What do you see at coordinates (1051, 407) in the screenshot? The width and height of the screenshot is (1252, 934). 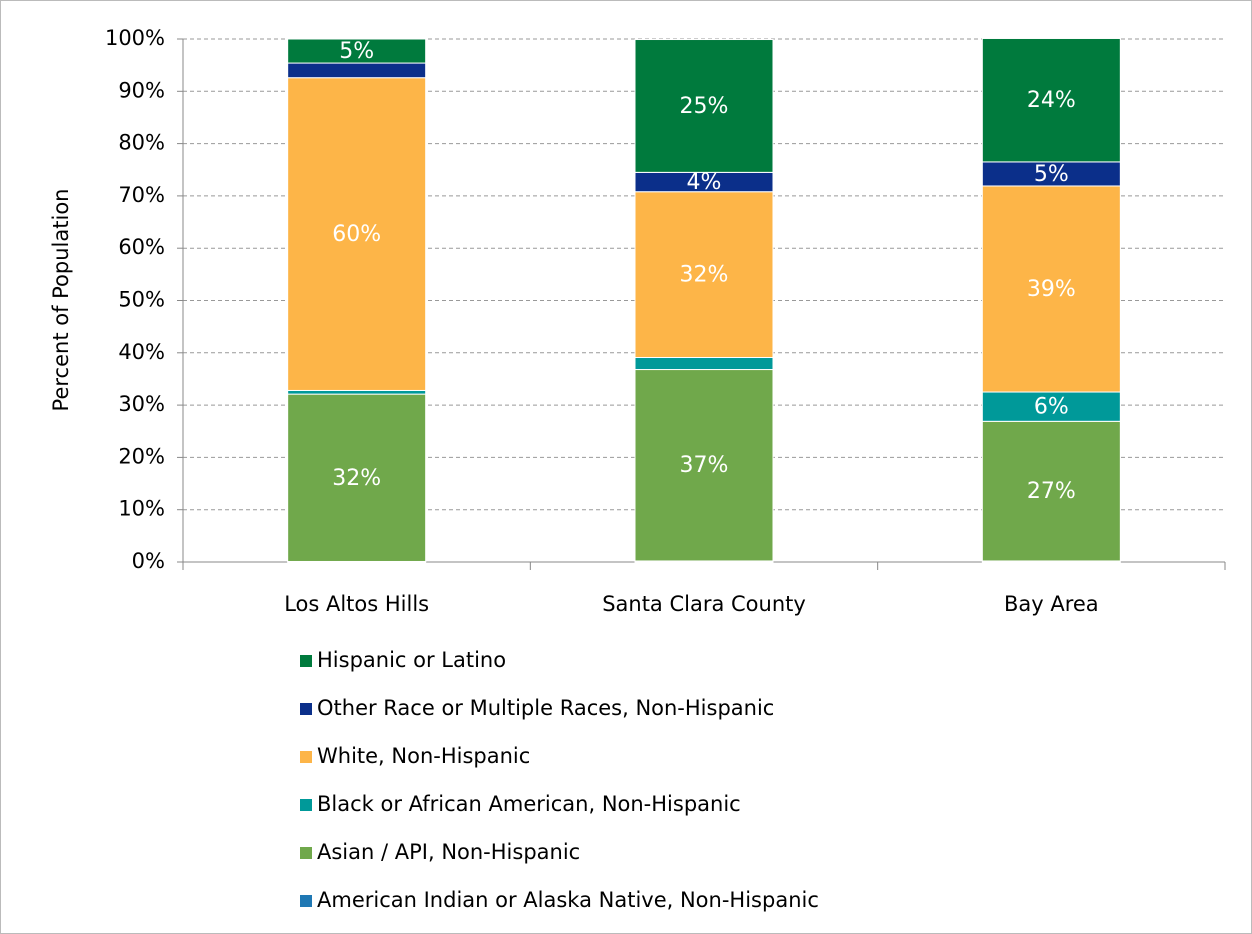 I see `value-label: 6%` at bounding box center [1051, 407].